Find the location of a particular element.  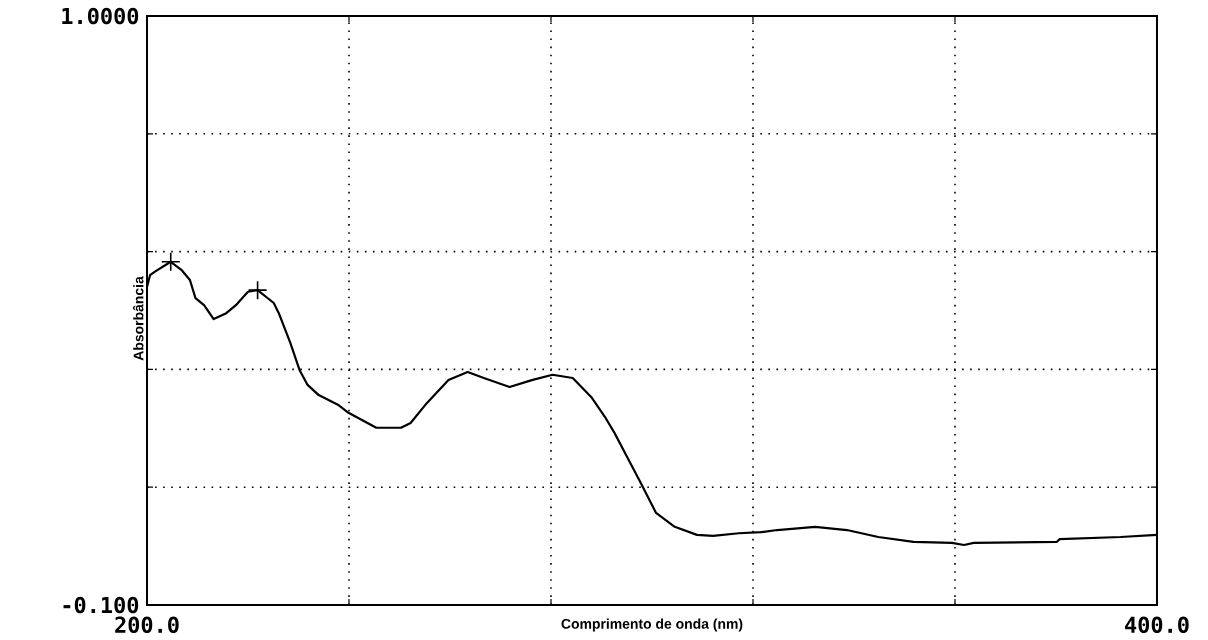

y-tick-label: -0.100 is located at coordinates (101, 605).